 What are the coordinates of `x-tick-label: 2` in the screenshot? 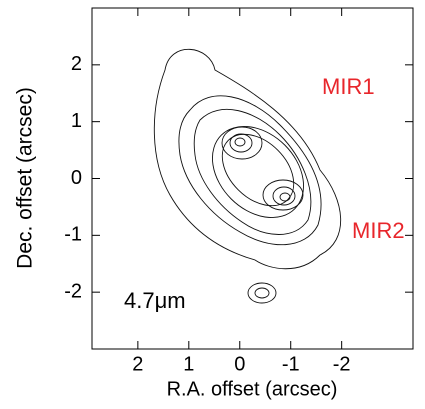 It's located at (137, 364).